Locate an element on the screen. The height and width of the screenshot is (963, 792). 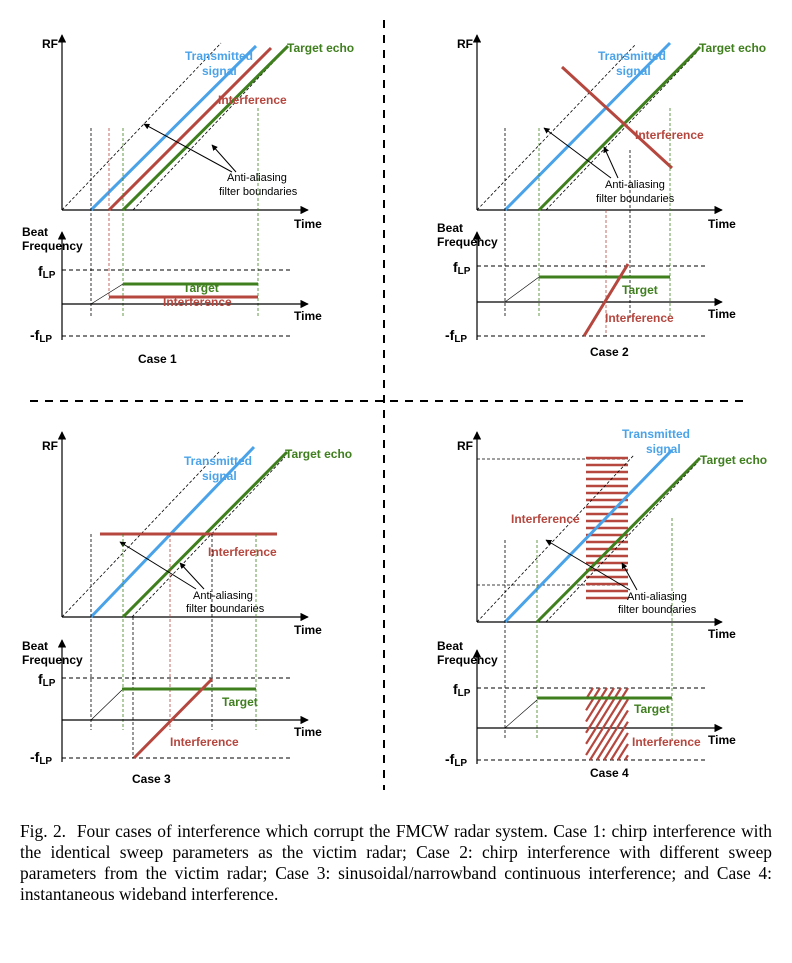
case4-rf-label: RF is located at coordinates (465, 446).